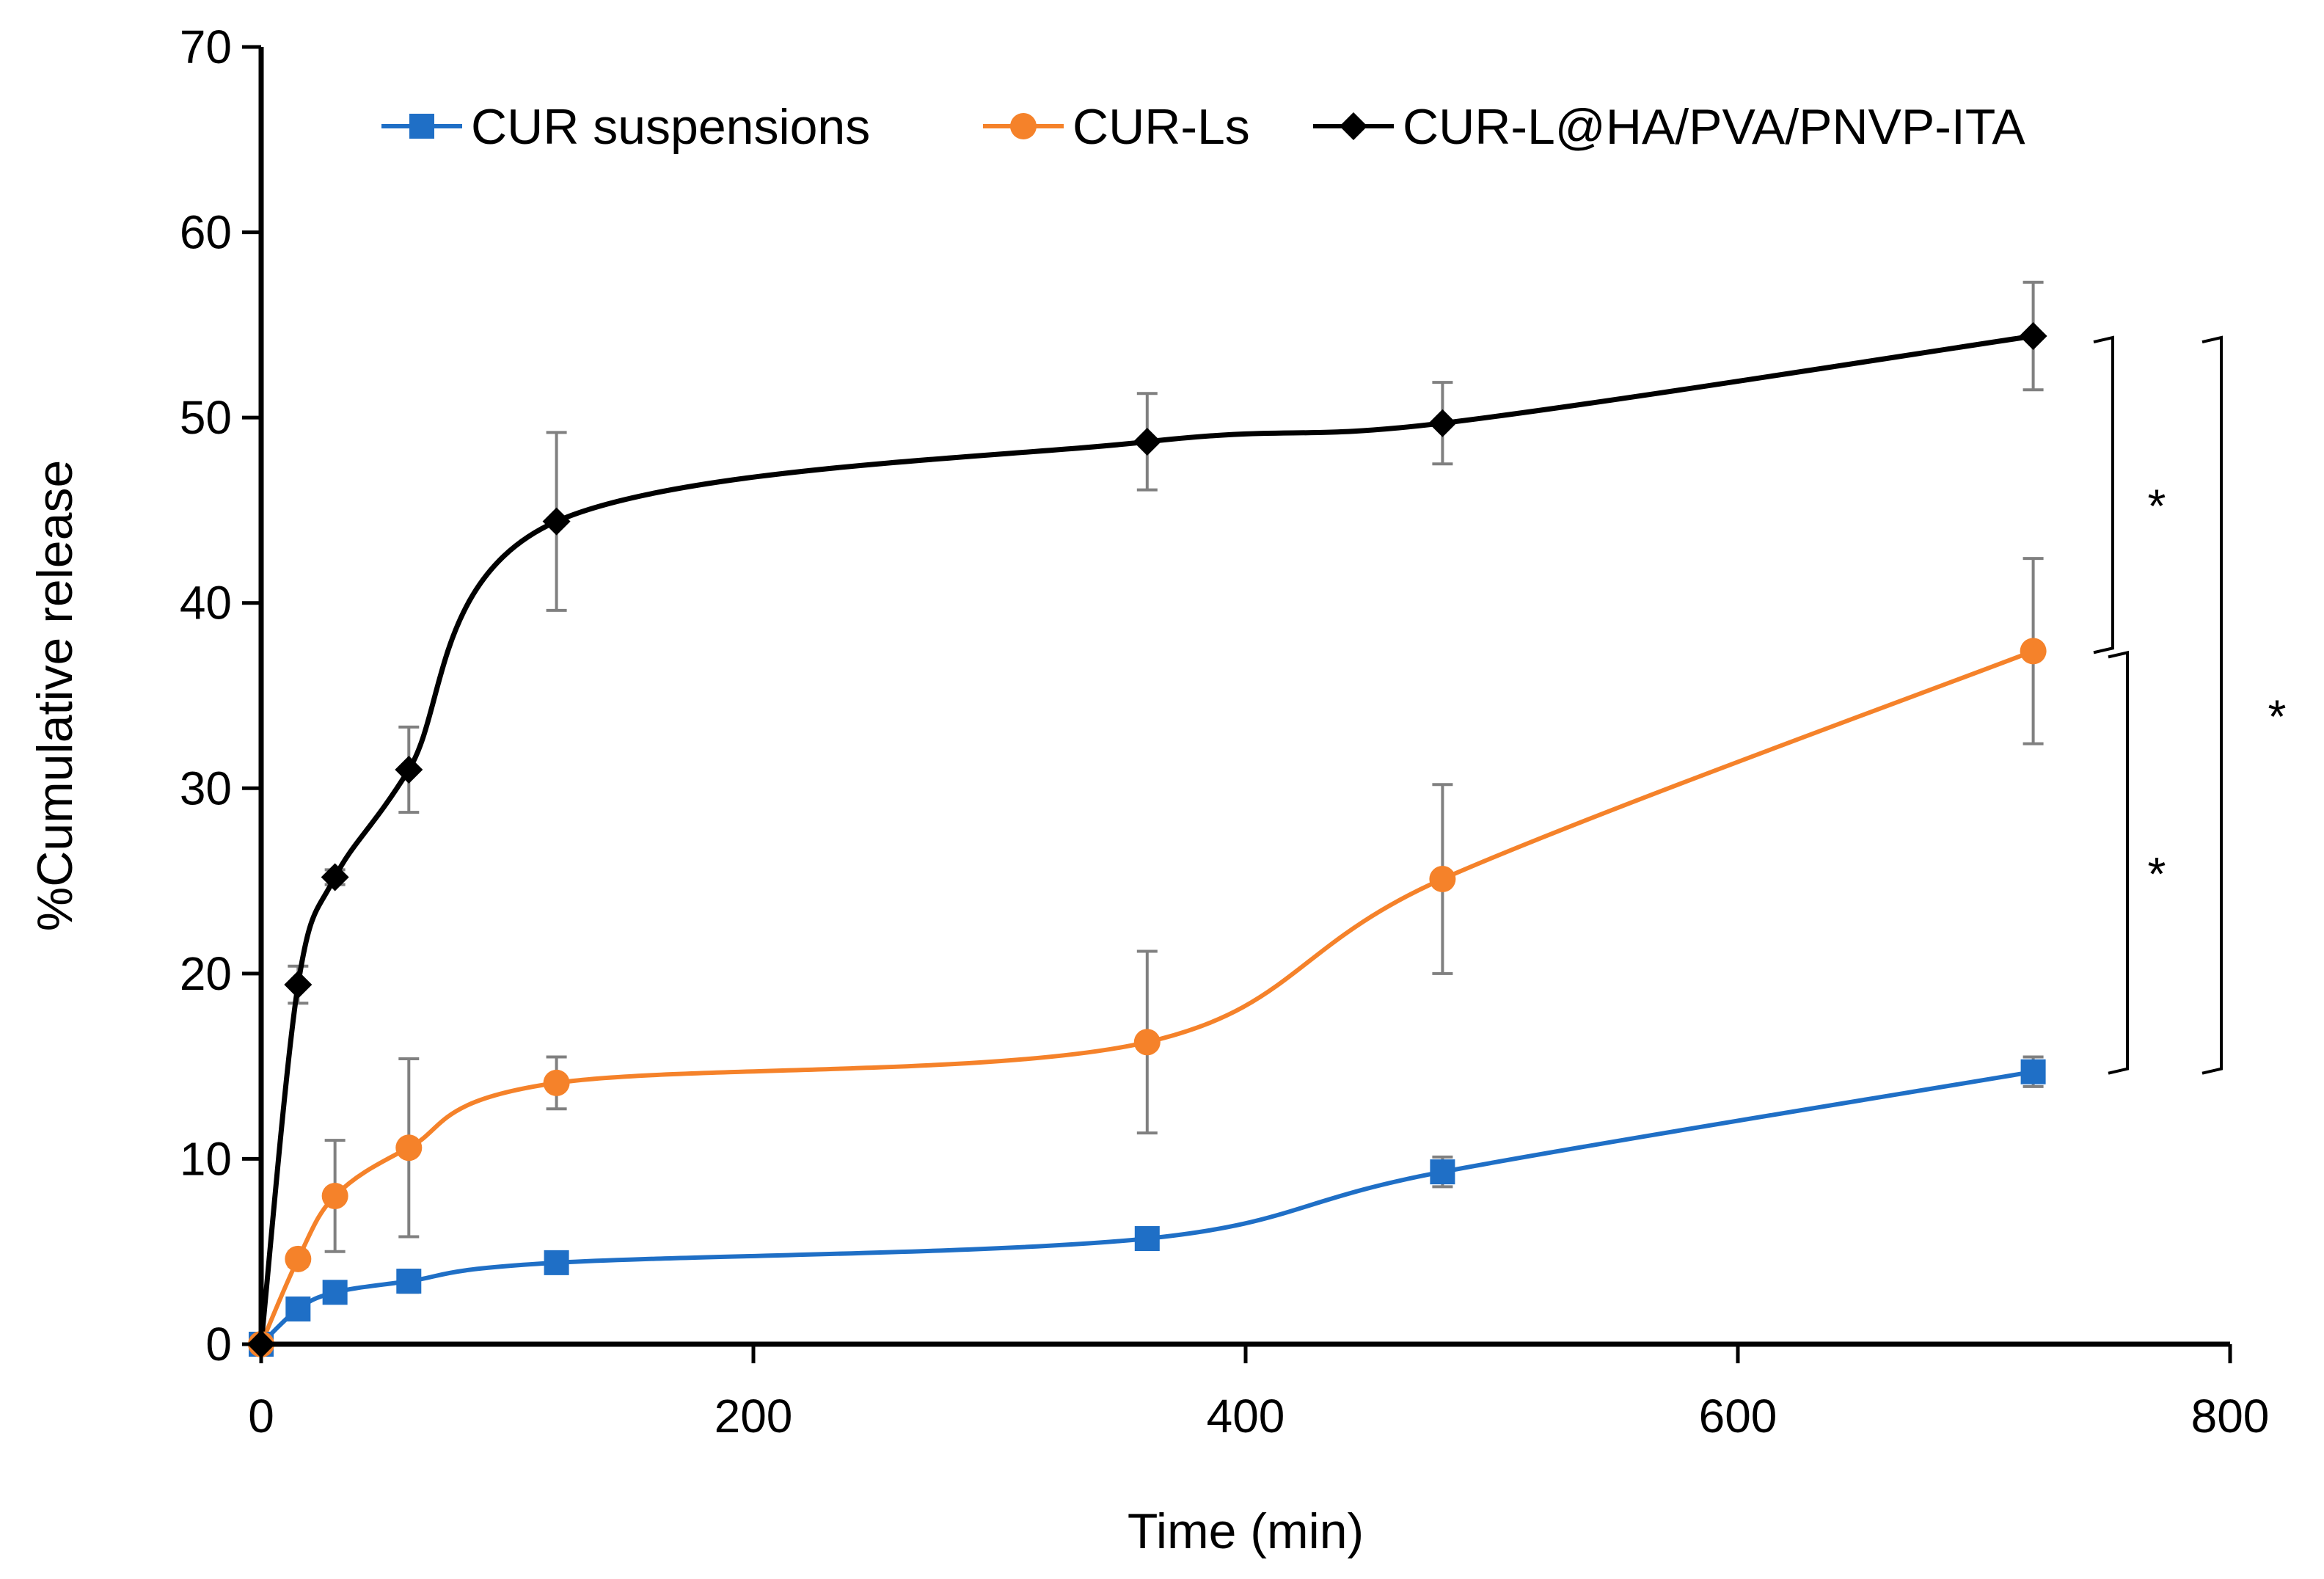  What do you see at coordinates (206, 1158) in the screenshot?
I see `y-tick-label: 10` at bounding box center [206, 1158].